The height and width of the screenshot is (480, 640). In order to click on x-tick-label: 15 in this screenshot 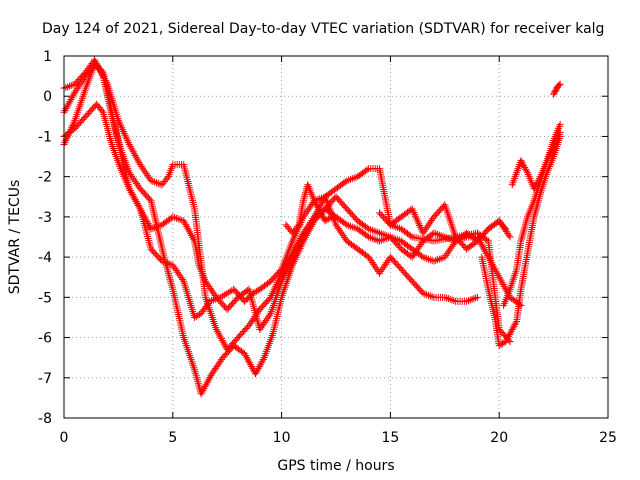, I will do `click(390, 438)`.